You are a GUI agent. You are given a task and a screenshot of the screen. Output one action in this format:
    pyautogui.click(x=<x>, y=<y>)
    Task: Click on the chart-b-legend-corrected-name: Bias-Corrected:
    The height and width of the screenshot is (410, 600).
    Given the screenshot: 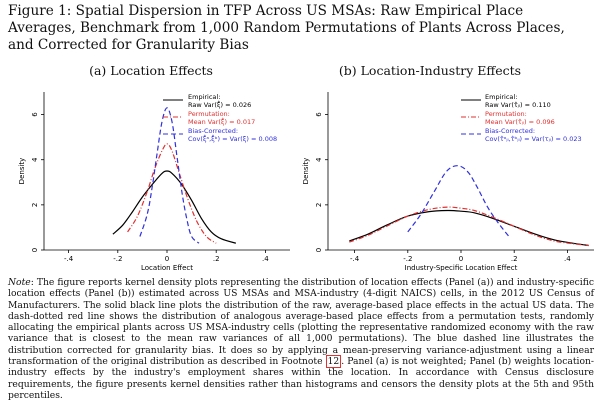 What is the action you would take?
    pyautogui.click(x=510, y=131)
    